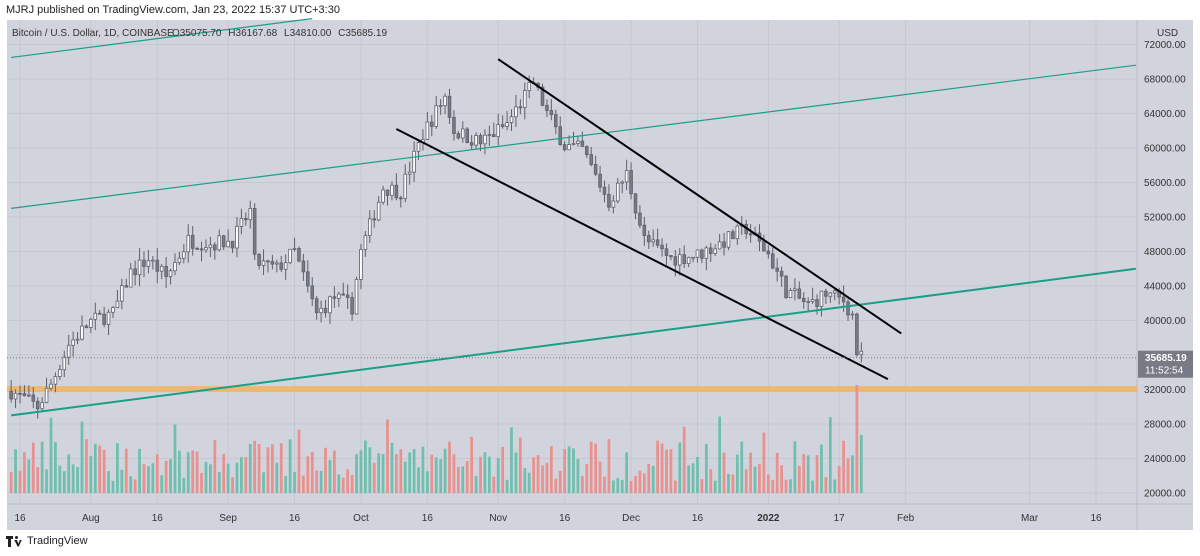  I want to click on last-price-label: 35685.19, so click(1166, 358).